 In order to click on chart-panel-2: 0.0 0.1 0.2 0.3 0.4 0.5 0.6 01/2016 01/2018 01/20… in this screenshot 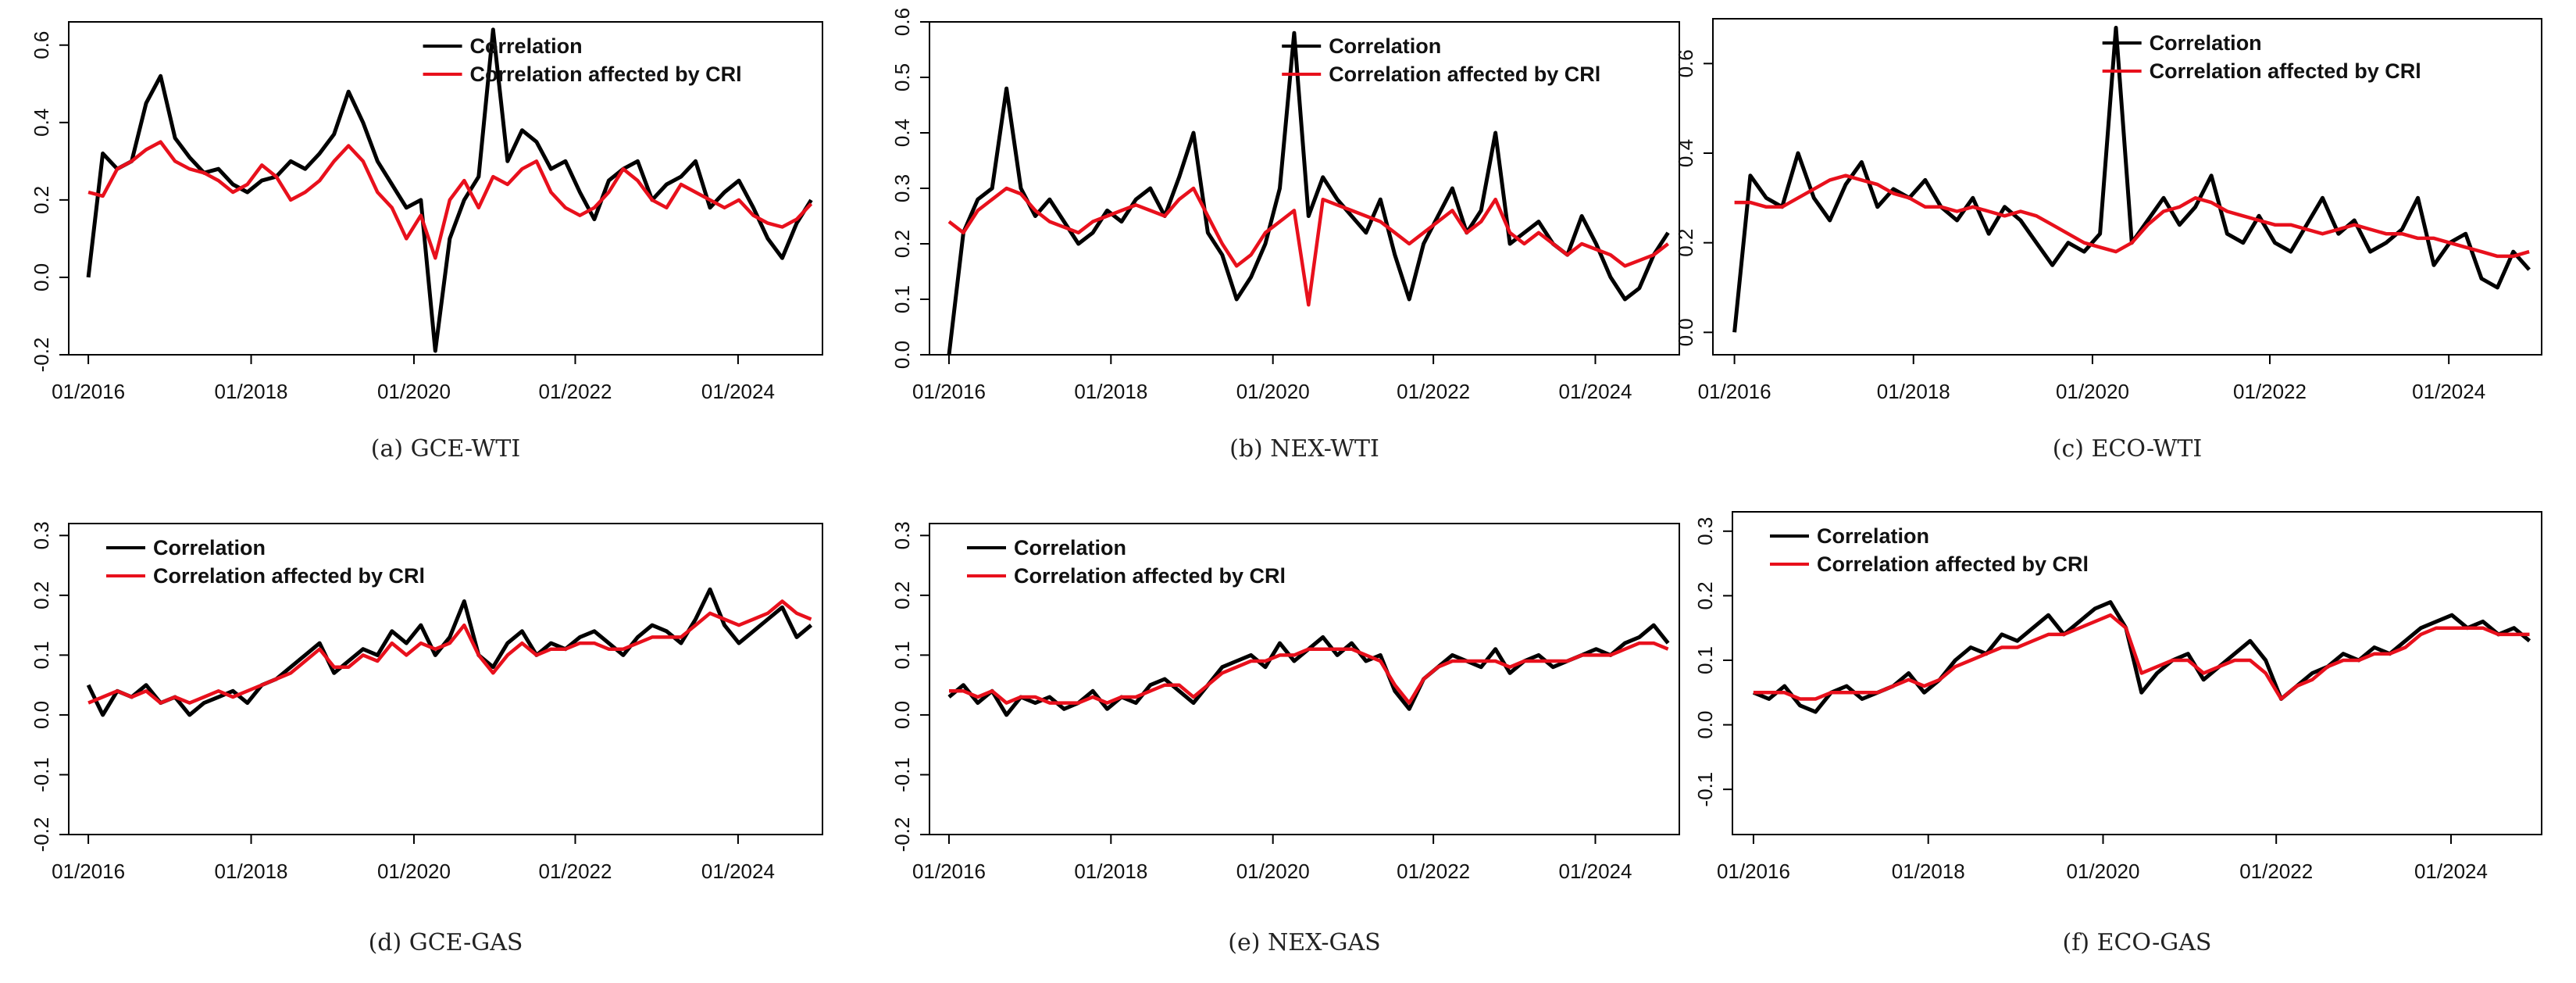, I will do `click(1285, 236)`.